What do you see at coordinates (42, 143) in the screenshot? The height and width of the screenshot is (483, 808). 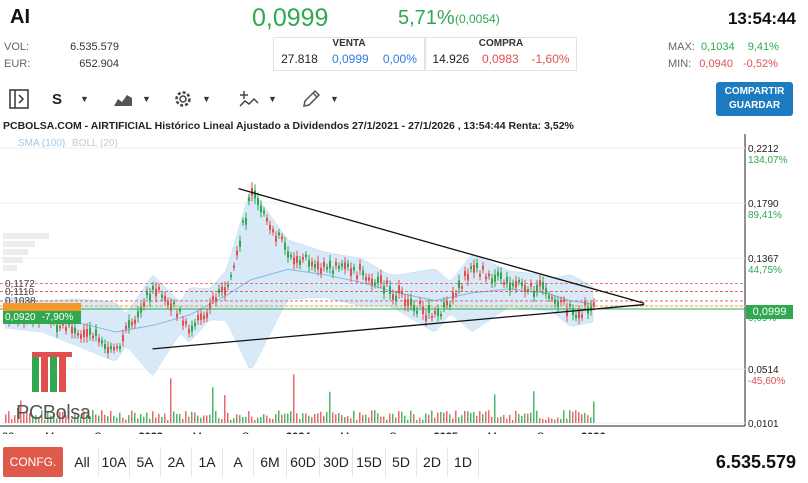 I see `sma-legend: SMA (100)` at bounding box center [42, 143].